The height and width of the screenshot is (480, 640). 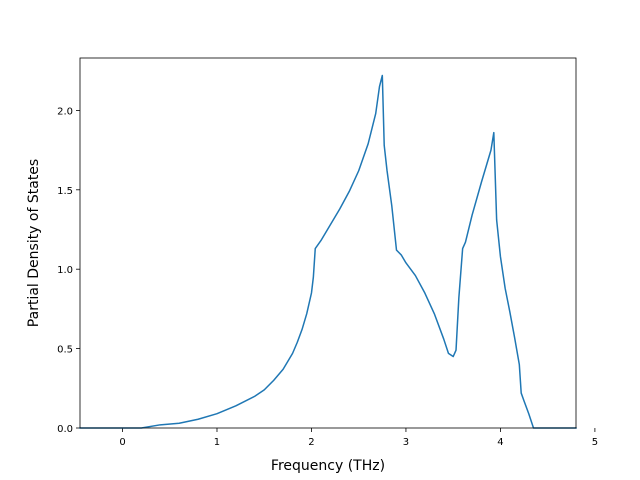 I want to click on y-tick-label: 0.0, so click(x=65, y=429).